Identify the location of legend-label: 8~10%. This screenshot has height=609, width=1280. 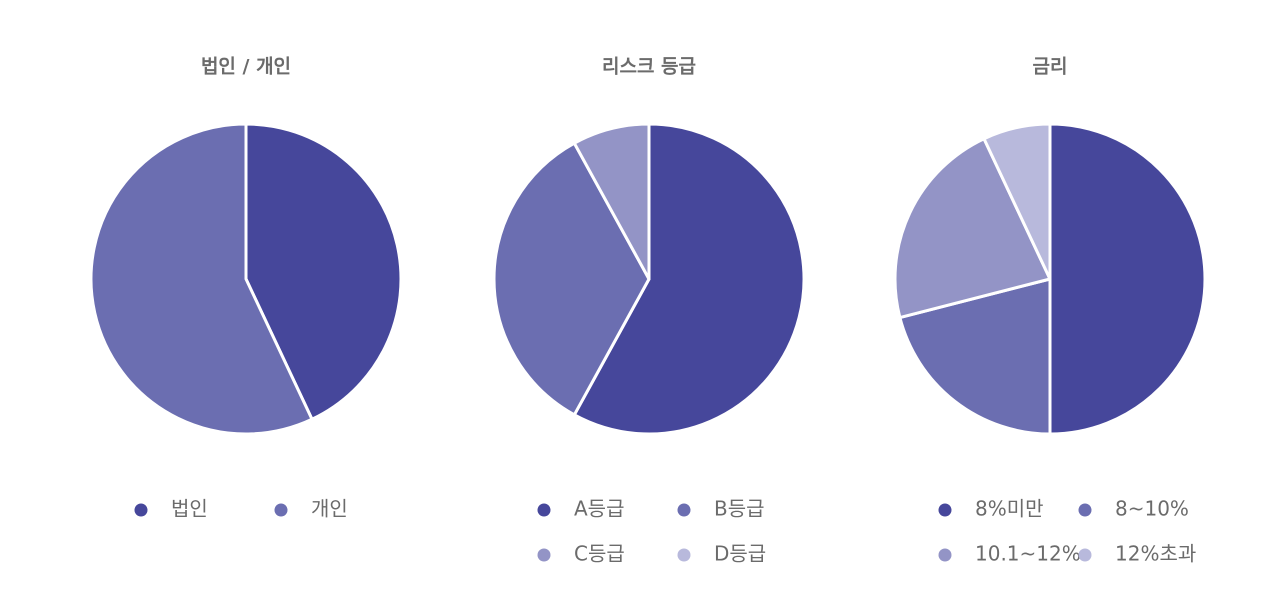
(1152, 509).